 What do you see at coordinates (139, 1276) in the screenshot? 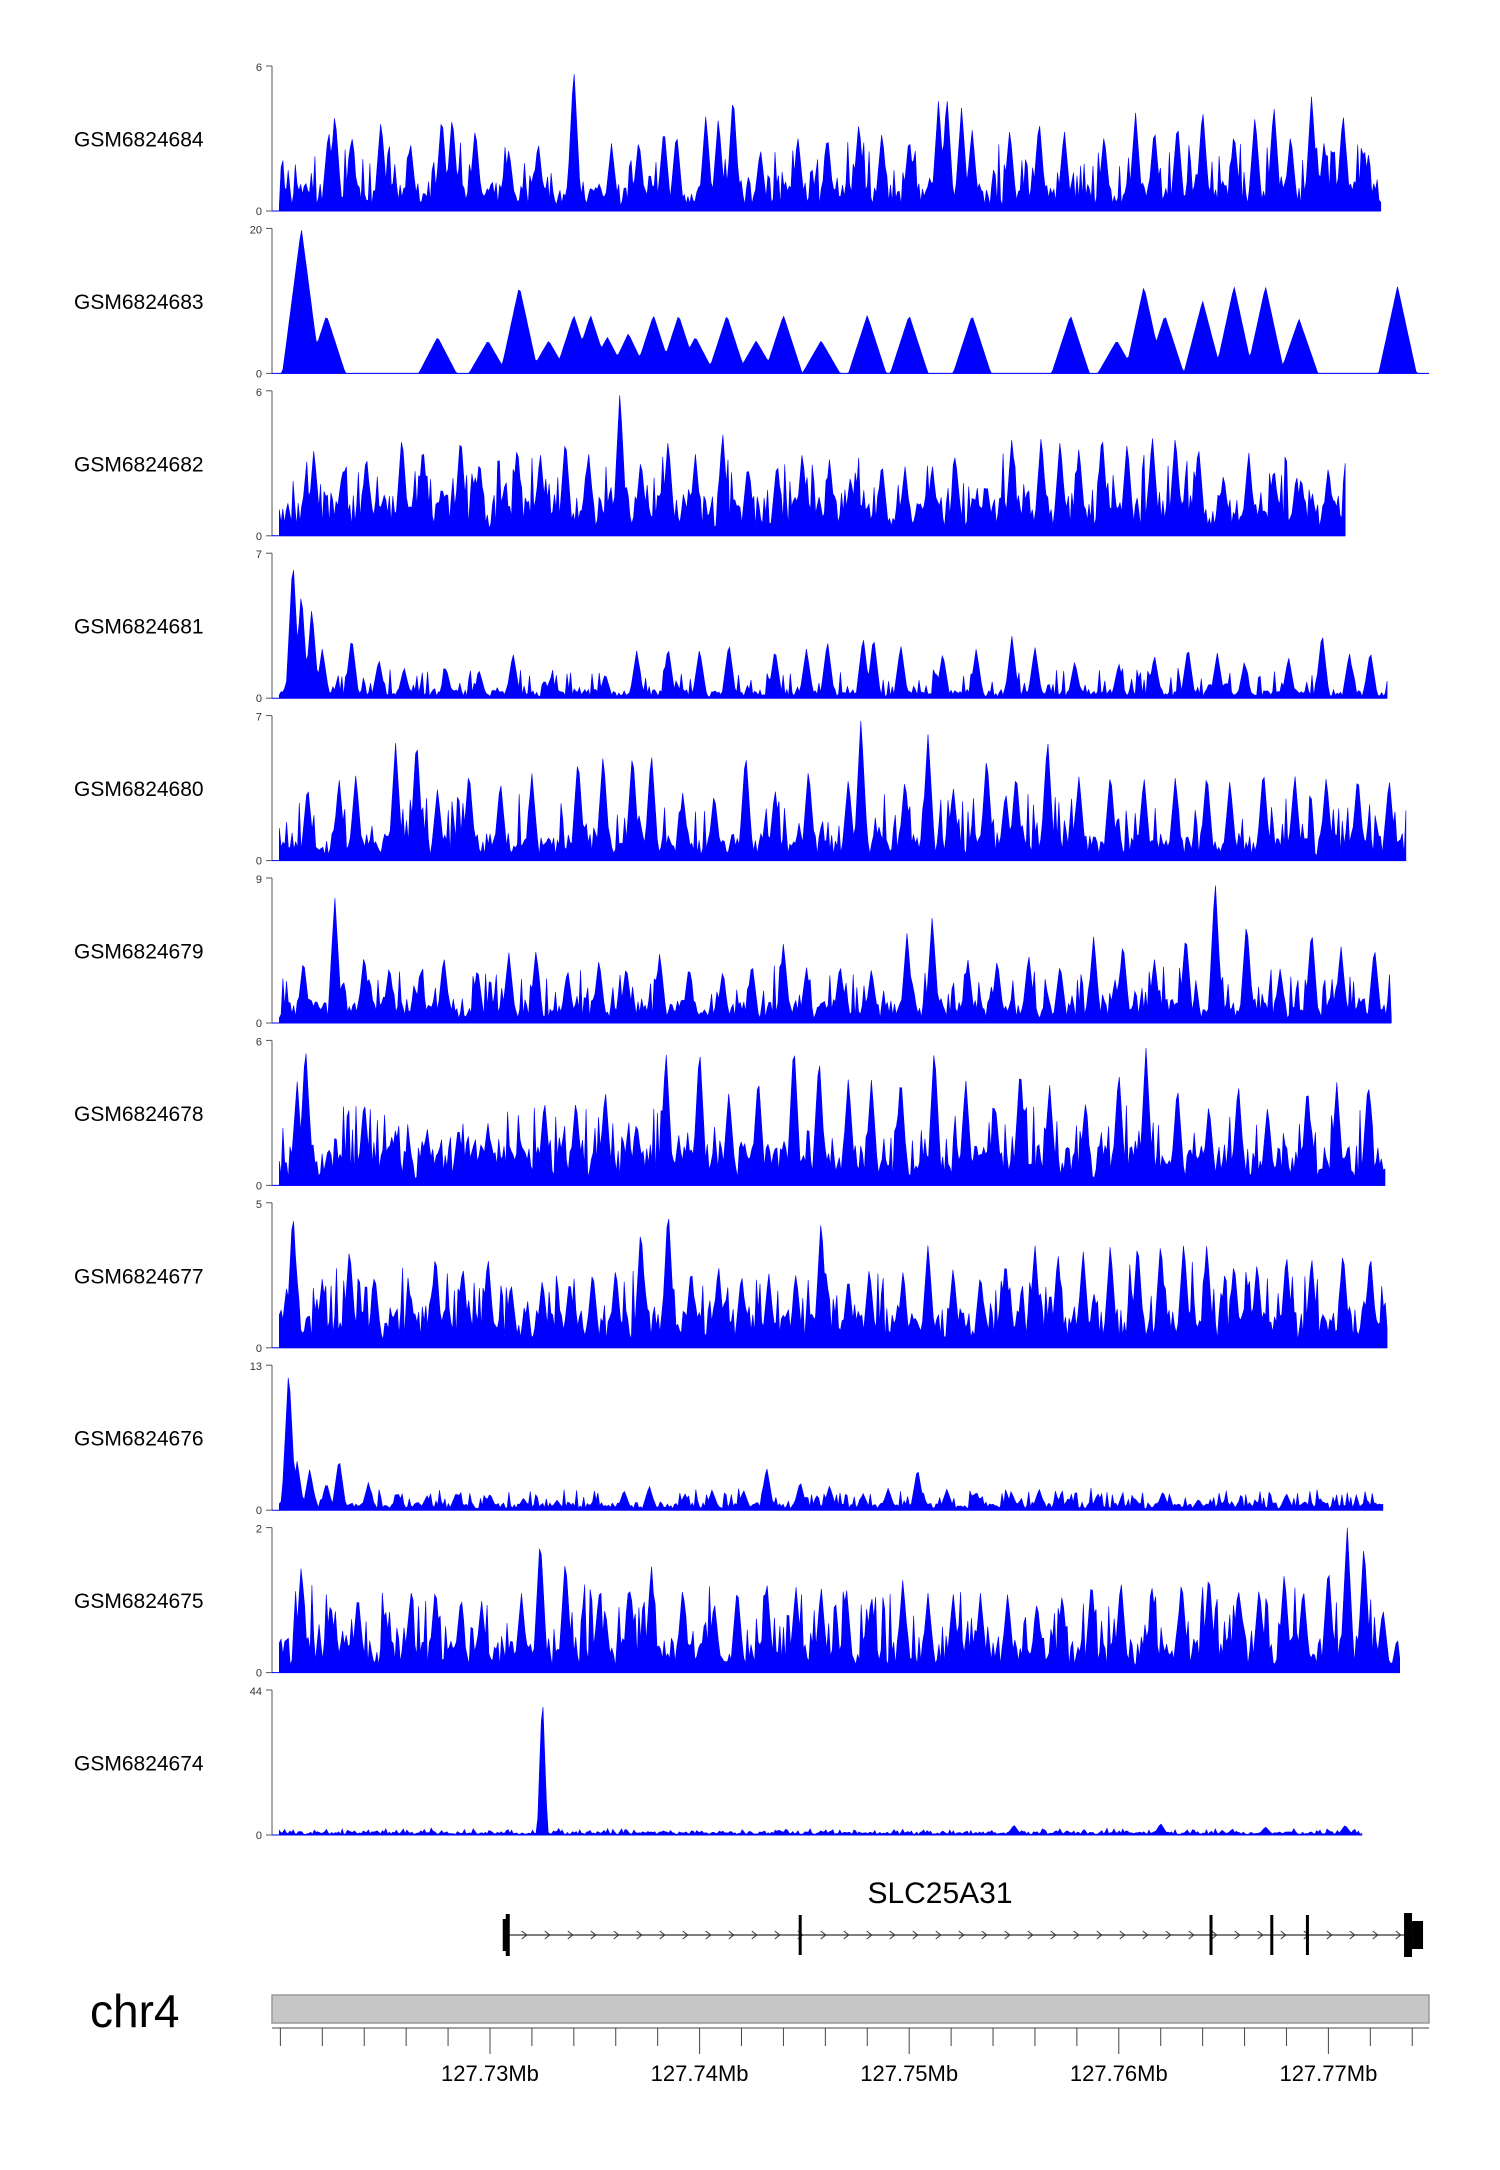
I see `track-label: GSM6824677` at bounding box center [139, 1276].